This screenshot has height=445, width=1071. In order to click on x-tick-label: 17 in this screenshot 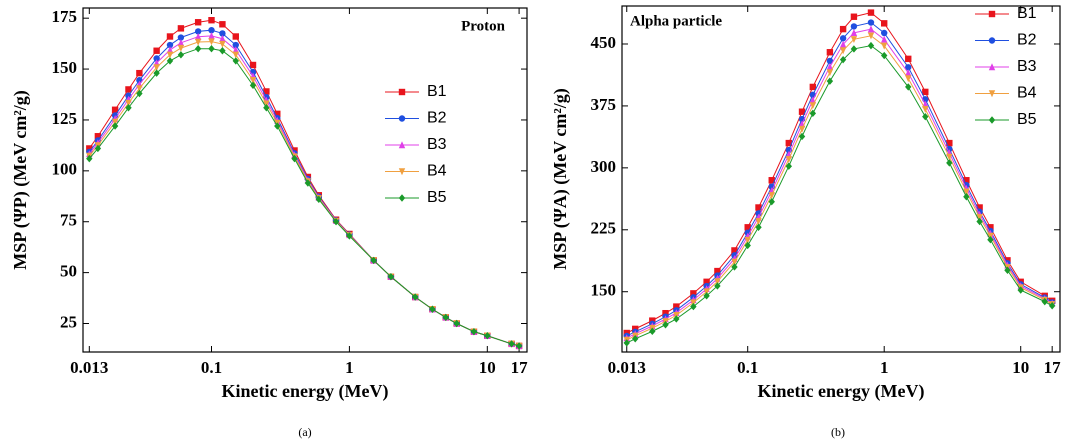, I will do `click(520, 367)`.